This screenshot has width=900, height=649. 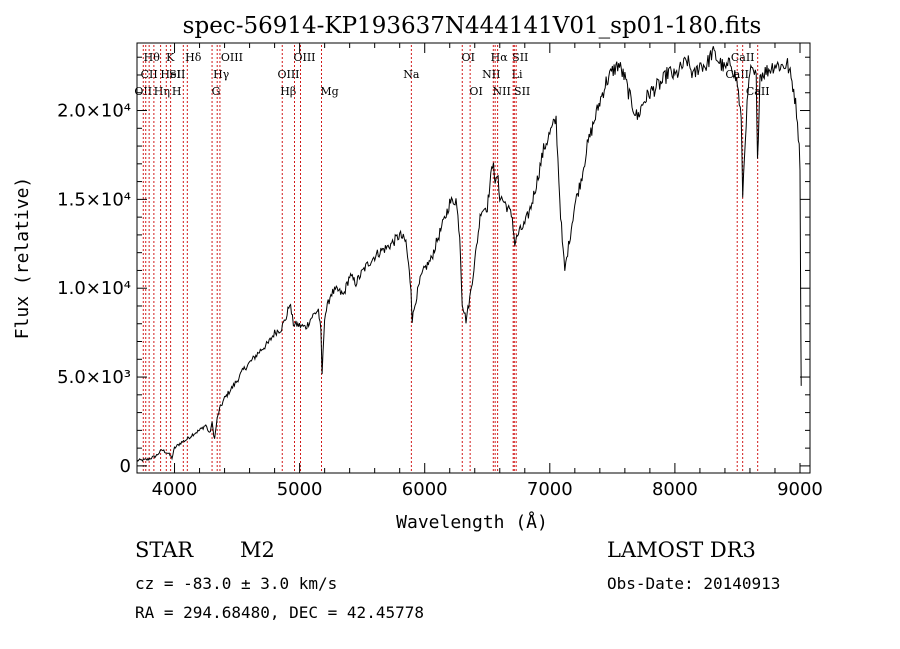 What do you see at coordinates (288, 91) in the screenshot?
I see `marker-label: Hβ` at bounding box center [288, 91].